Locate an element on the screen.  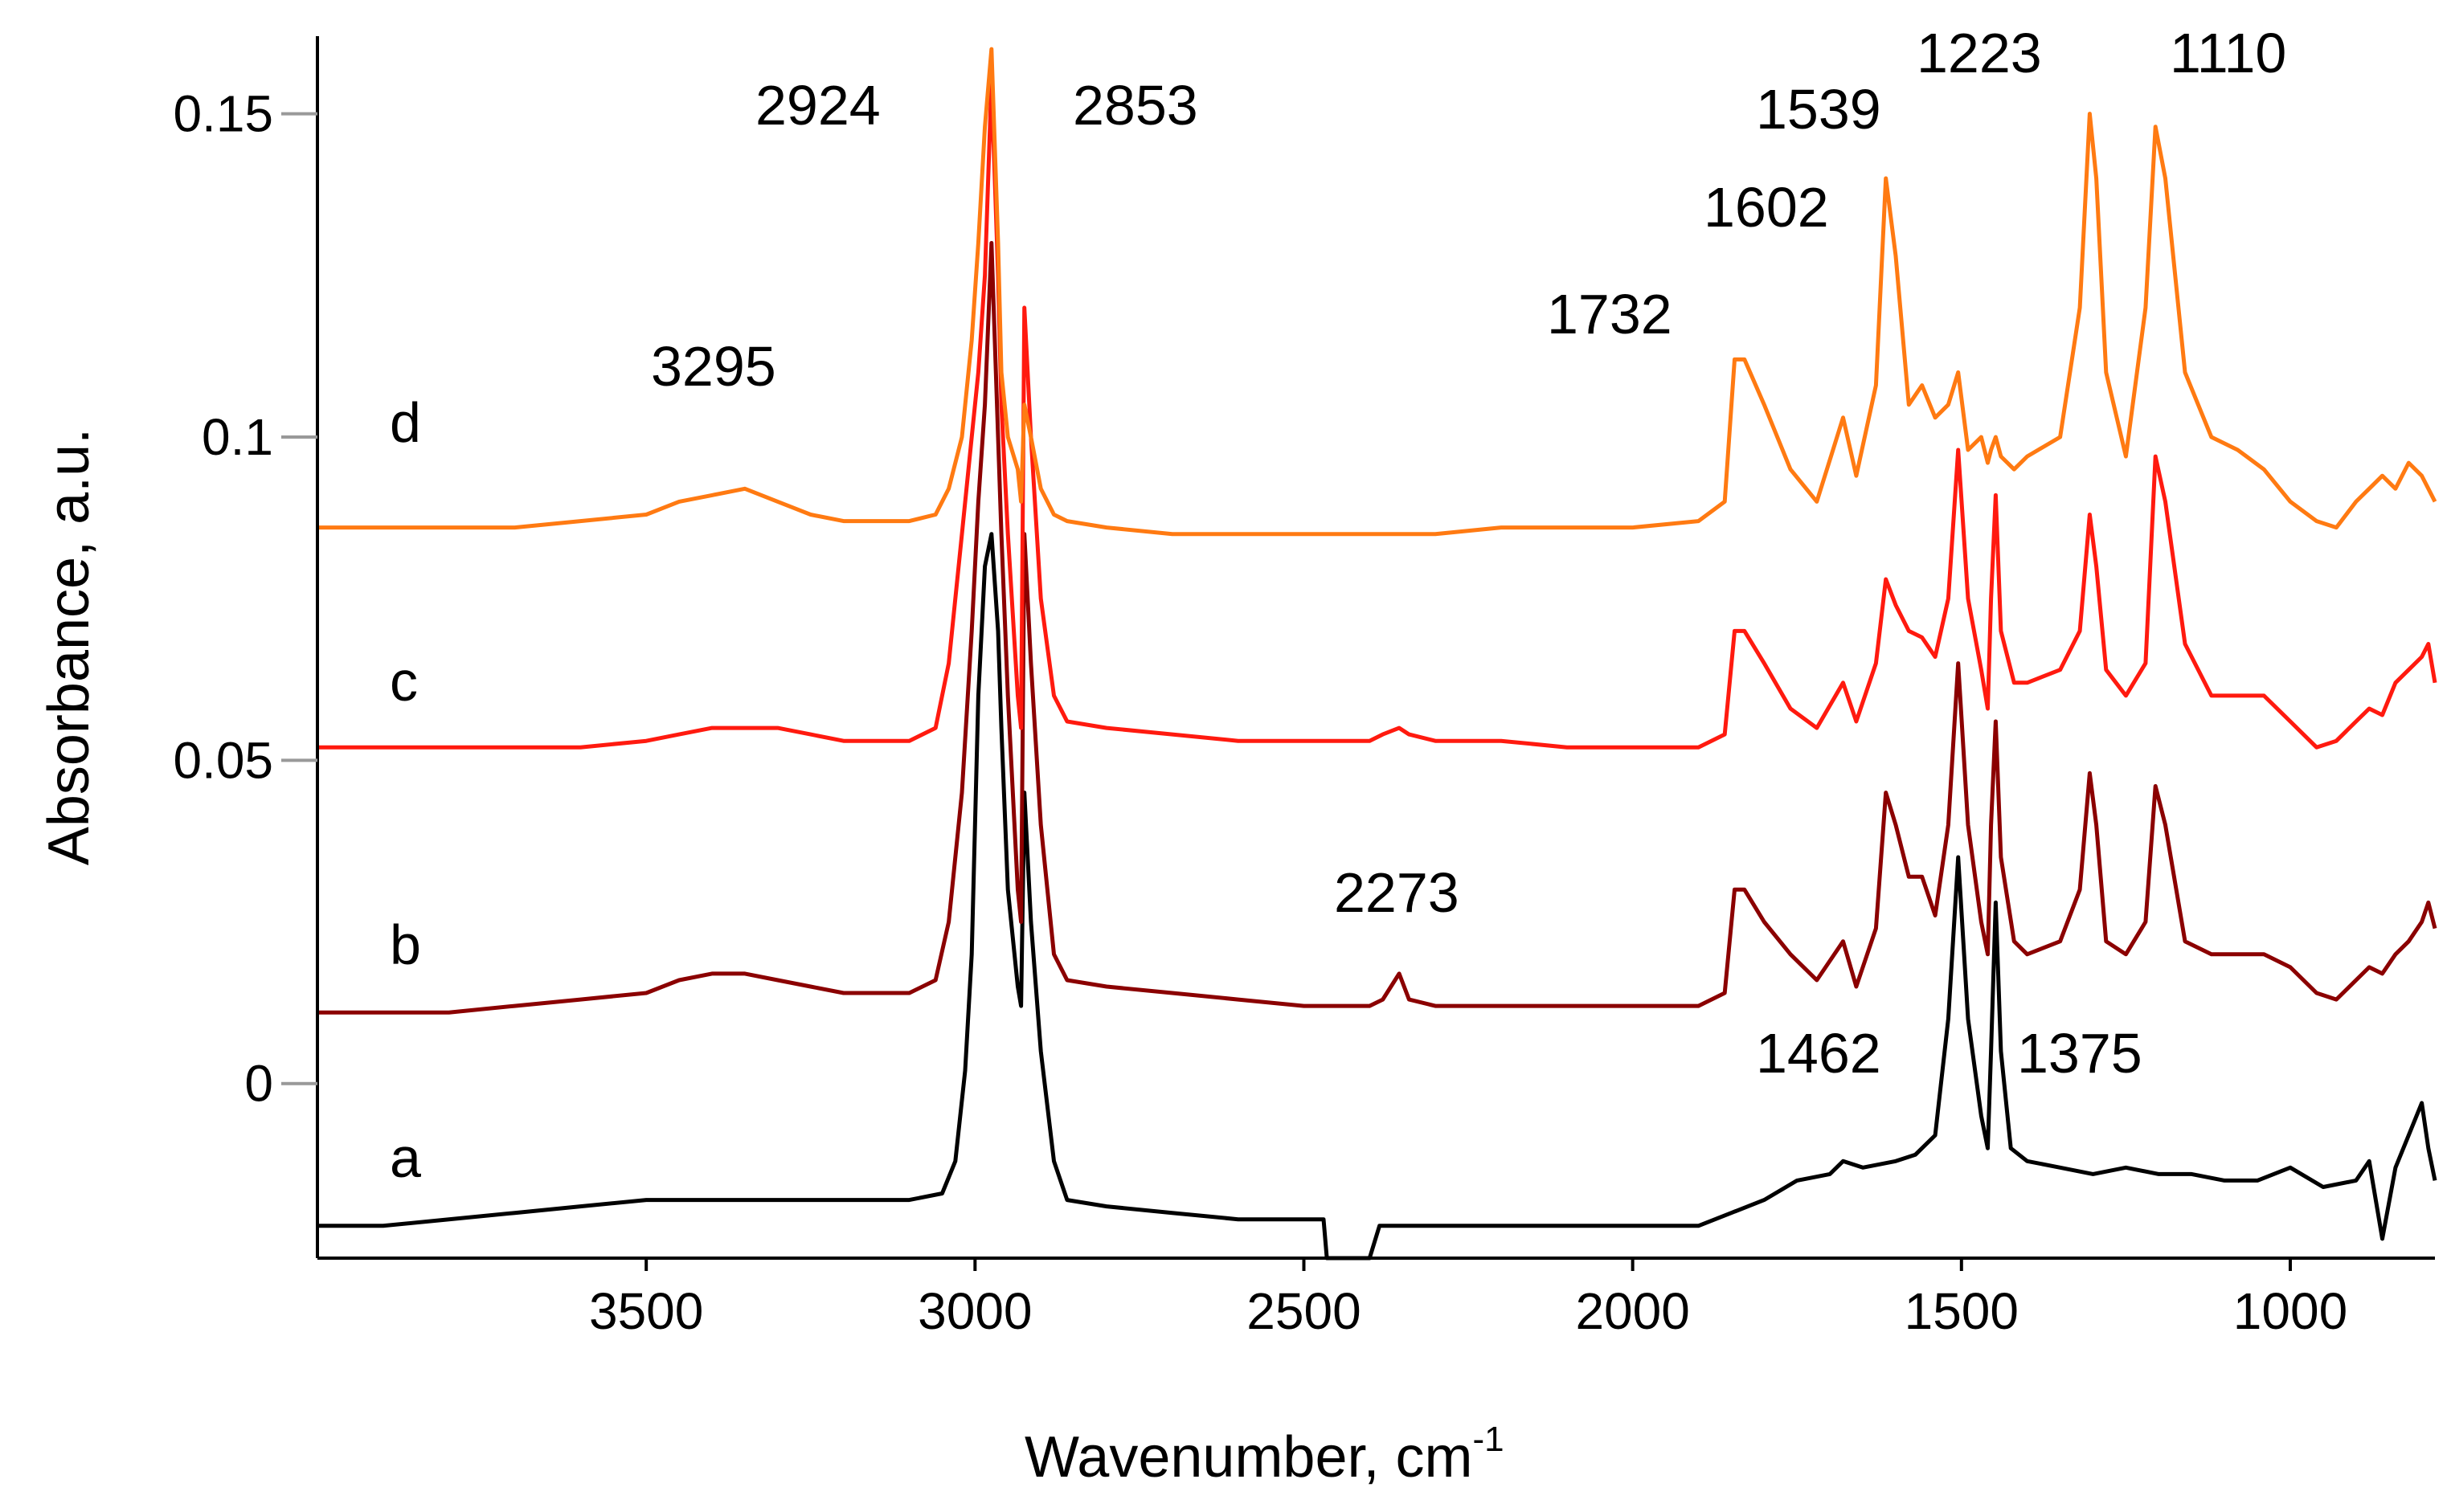
x-tick-label: 2500 is located at coordinates (1303, 1311).